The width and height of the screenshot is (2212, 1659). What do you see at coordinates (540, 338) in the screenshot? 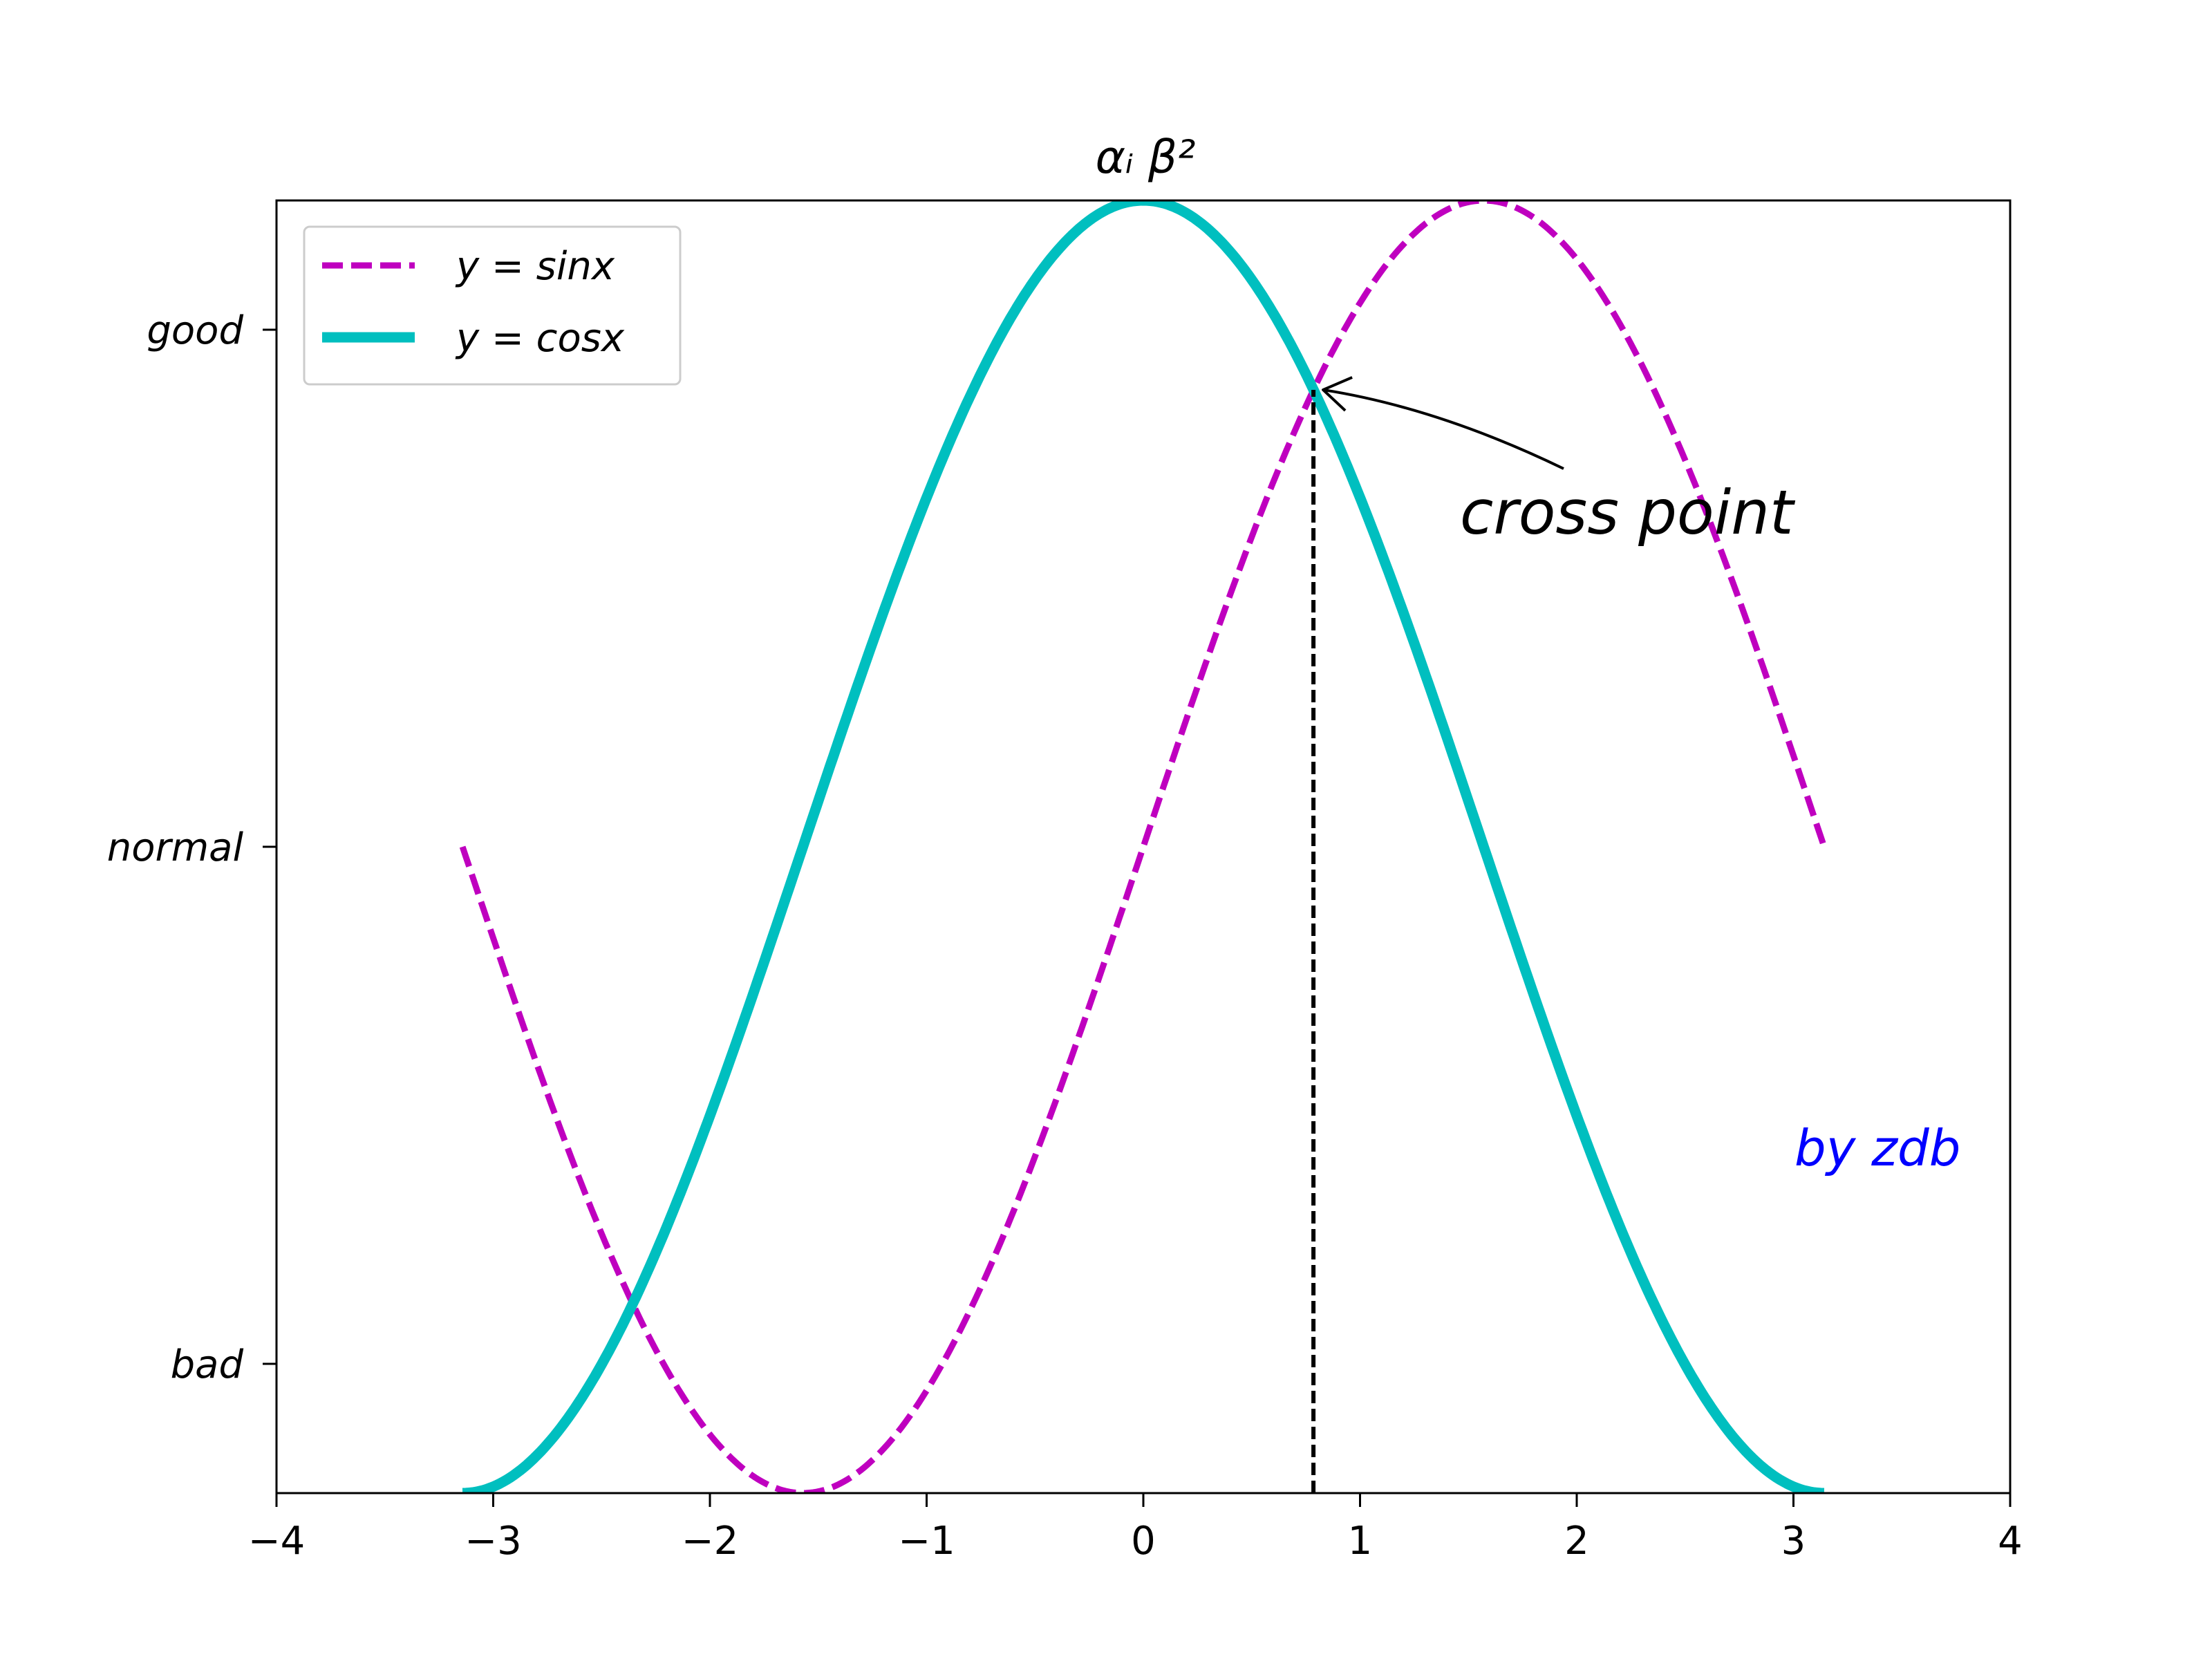
I see `legend-label-cosx: y = cosx` at bounding box center [540, 338].